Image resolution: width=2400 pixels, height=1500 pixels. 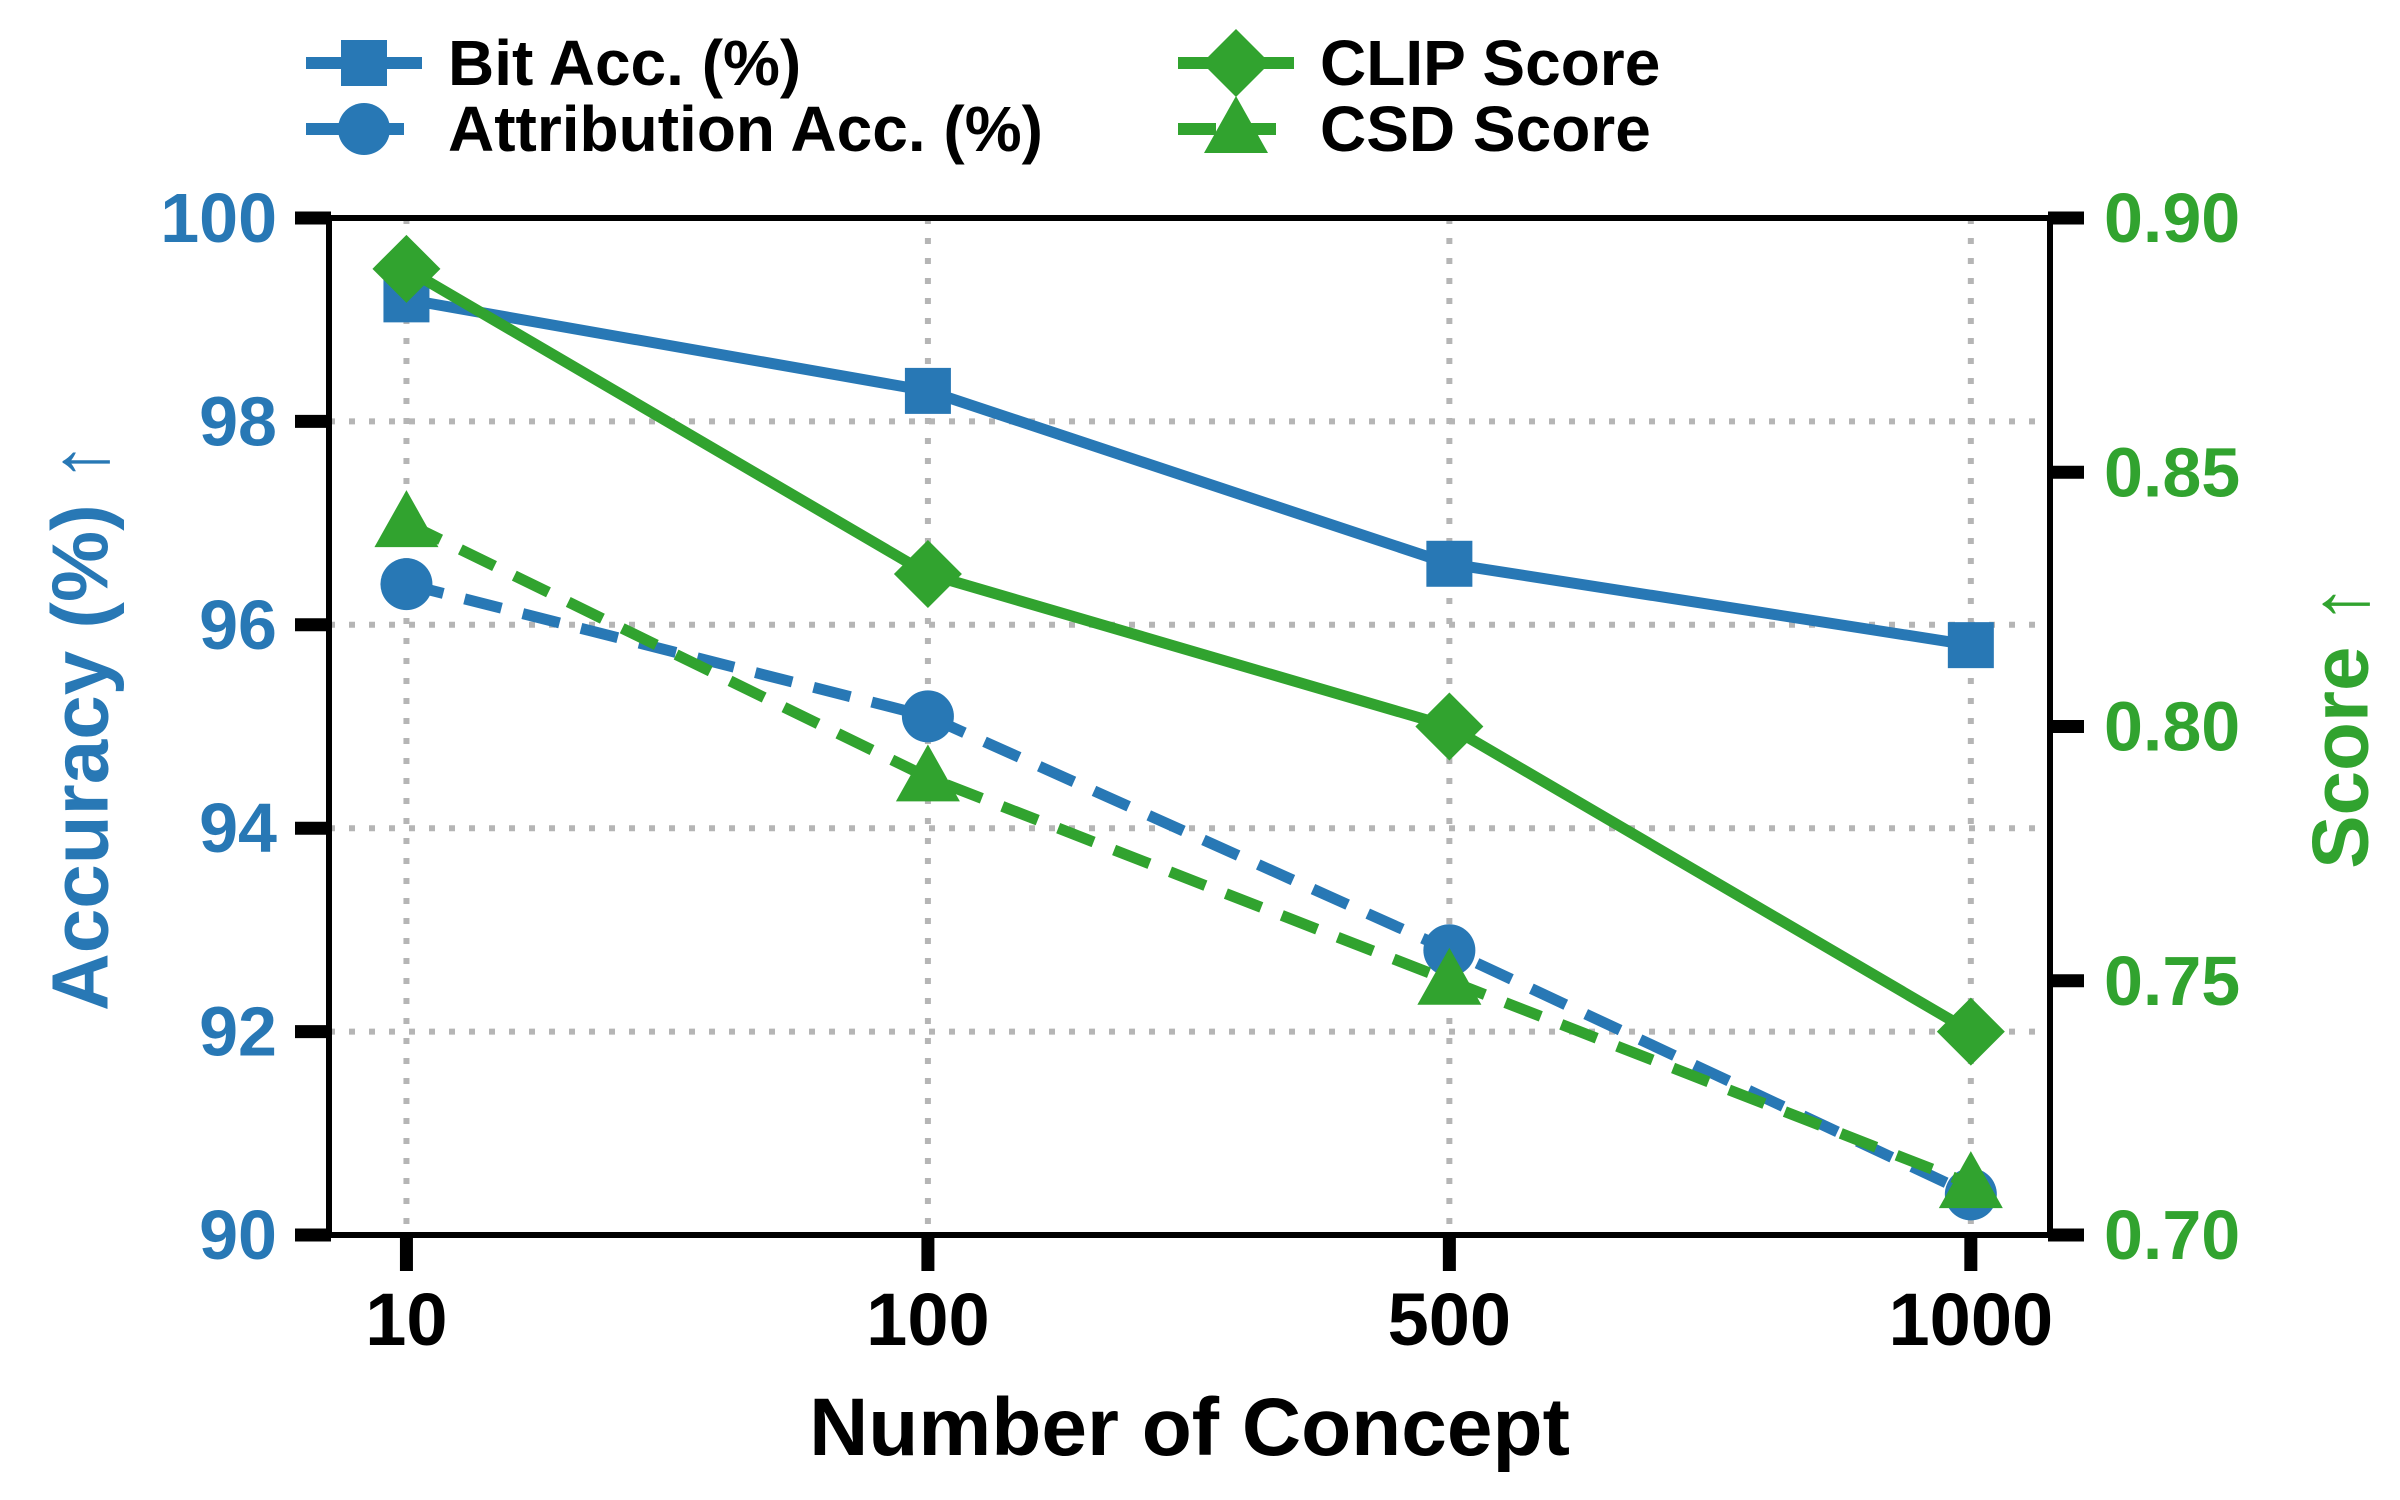 I want to click on x-axis-title: Number of Concept, so click(x=1189, y=1427).